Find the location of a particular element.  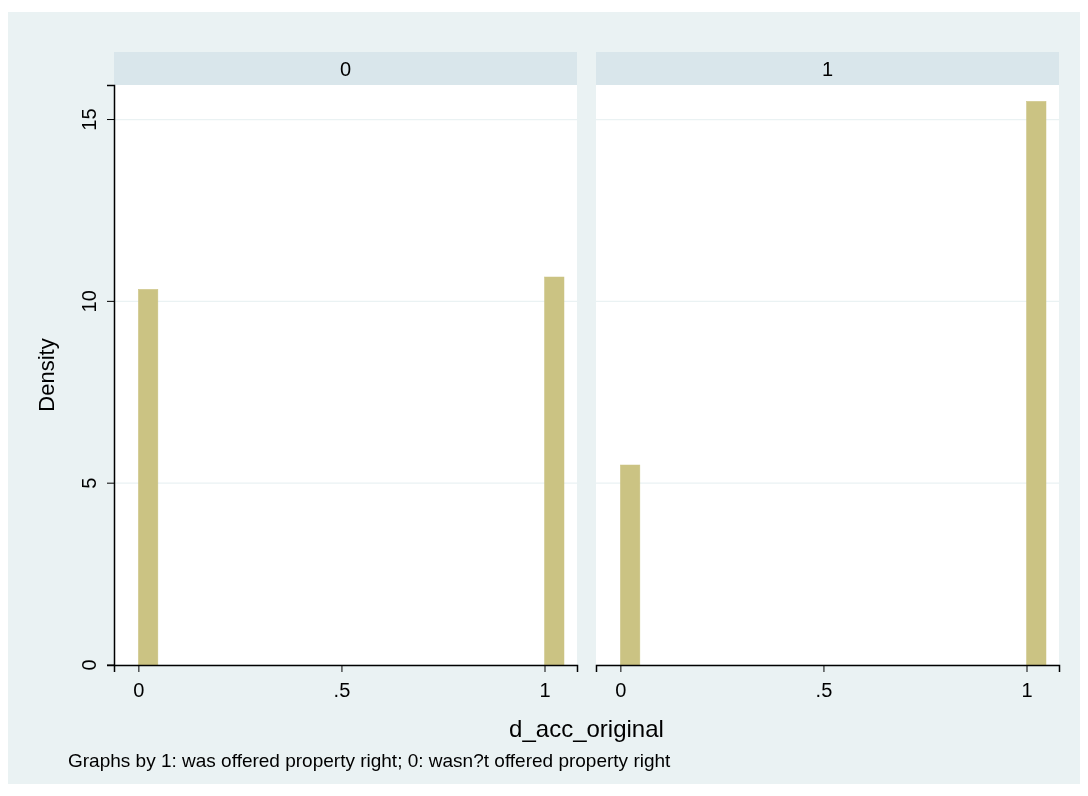

y-axis-title: Density is located at coordinates (46, 375).